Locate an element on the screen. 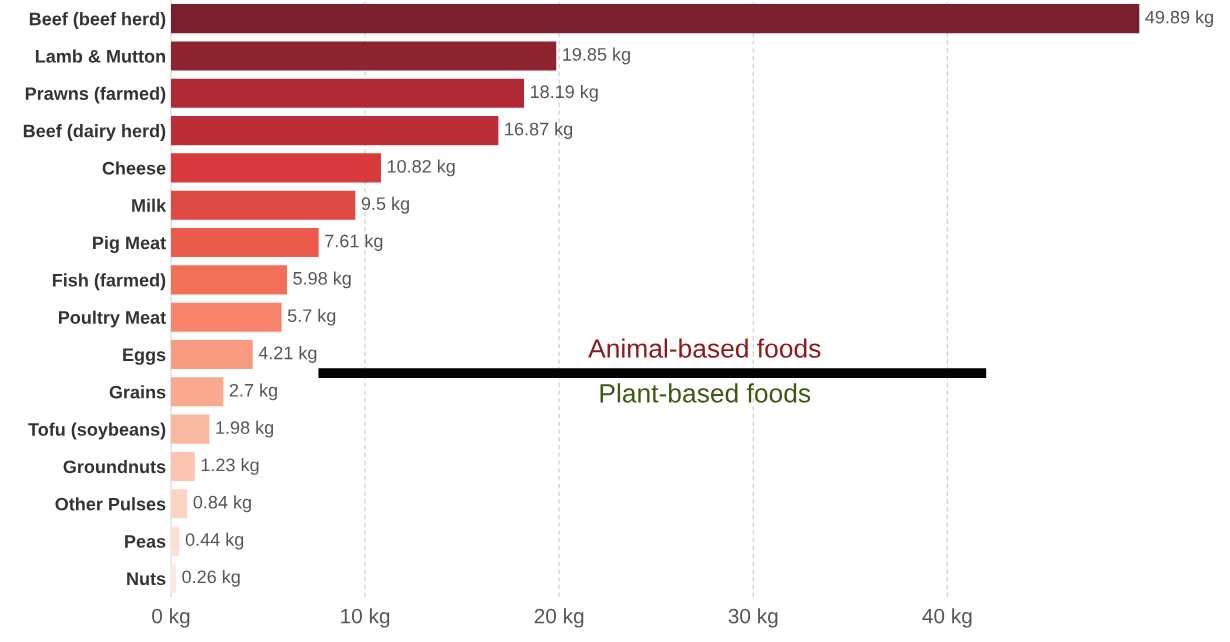 Image resolution: width=1230 pixels, height=642 pixels. y-tick-label: Fish (farmed) is located at coordinates (109, 282).